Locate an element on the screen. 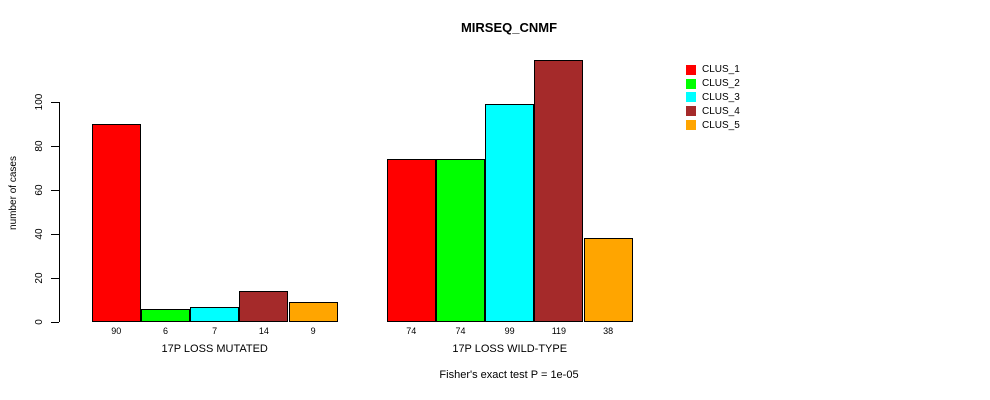 This screenshot has width=990, height=400. bar-value-label: 14 is located at coordinates (263, 331).